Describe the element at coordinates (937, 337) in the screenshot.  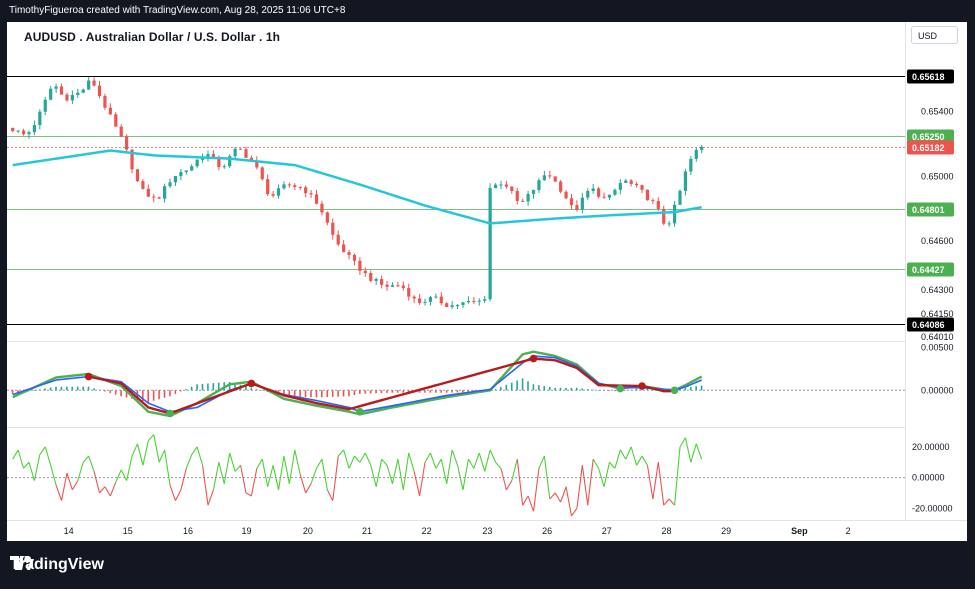
I see `price-axis-label: 0.64010` at that location.